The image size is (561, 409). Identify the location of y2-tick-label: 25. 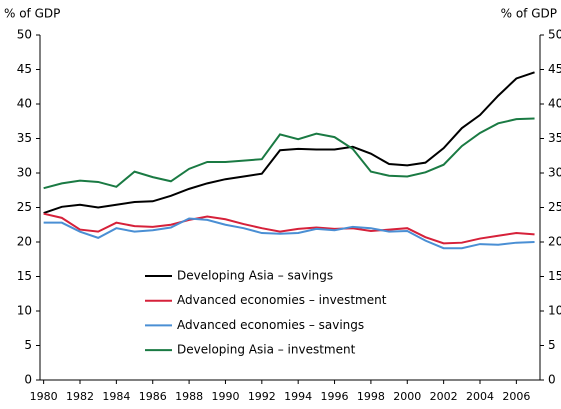
(554, 207).